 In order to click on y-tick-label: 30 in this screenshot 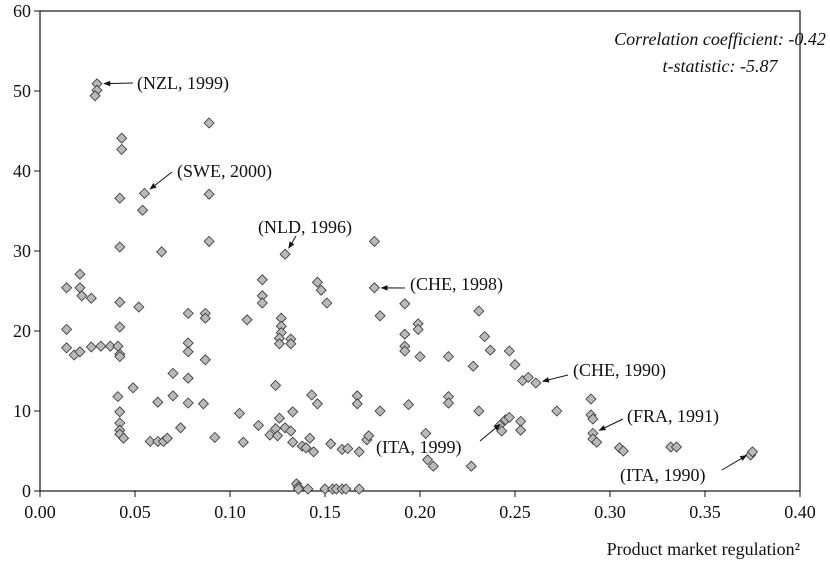, I will do `click(22, 251)`.